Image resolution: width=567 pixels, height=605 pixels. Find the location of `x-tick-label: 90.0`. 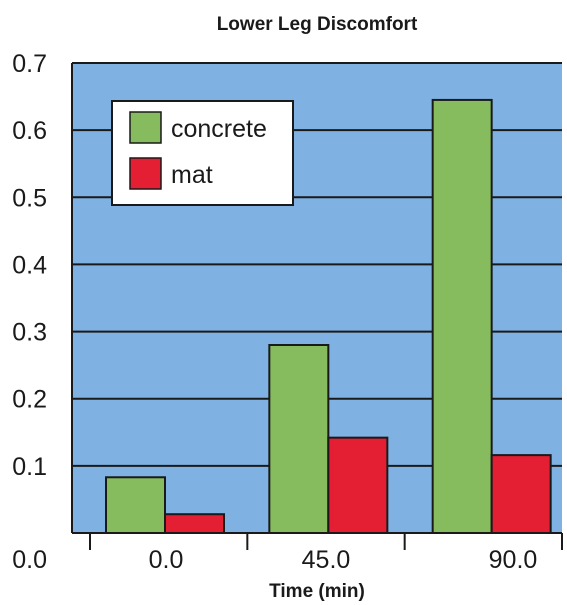

x-tick-label: 90.0 is located at coordinates (513, 560).